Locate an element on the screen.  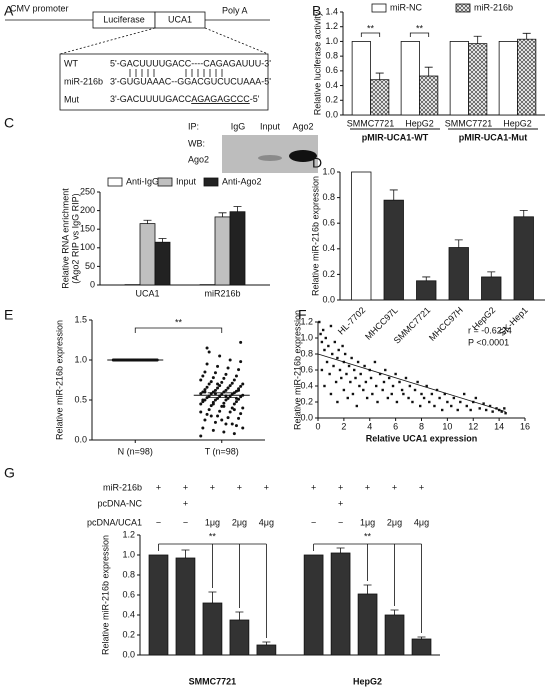
lane-label: IgG is located at coordinates (238, 126).